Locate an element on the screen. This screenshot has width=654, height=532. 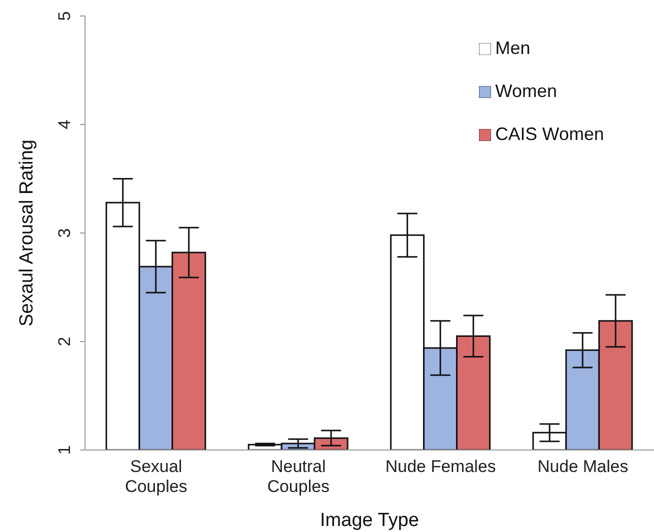
x-tick-label: Nude Females is located at coordinates (440, 466).